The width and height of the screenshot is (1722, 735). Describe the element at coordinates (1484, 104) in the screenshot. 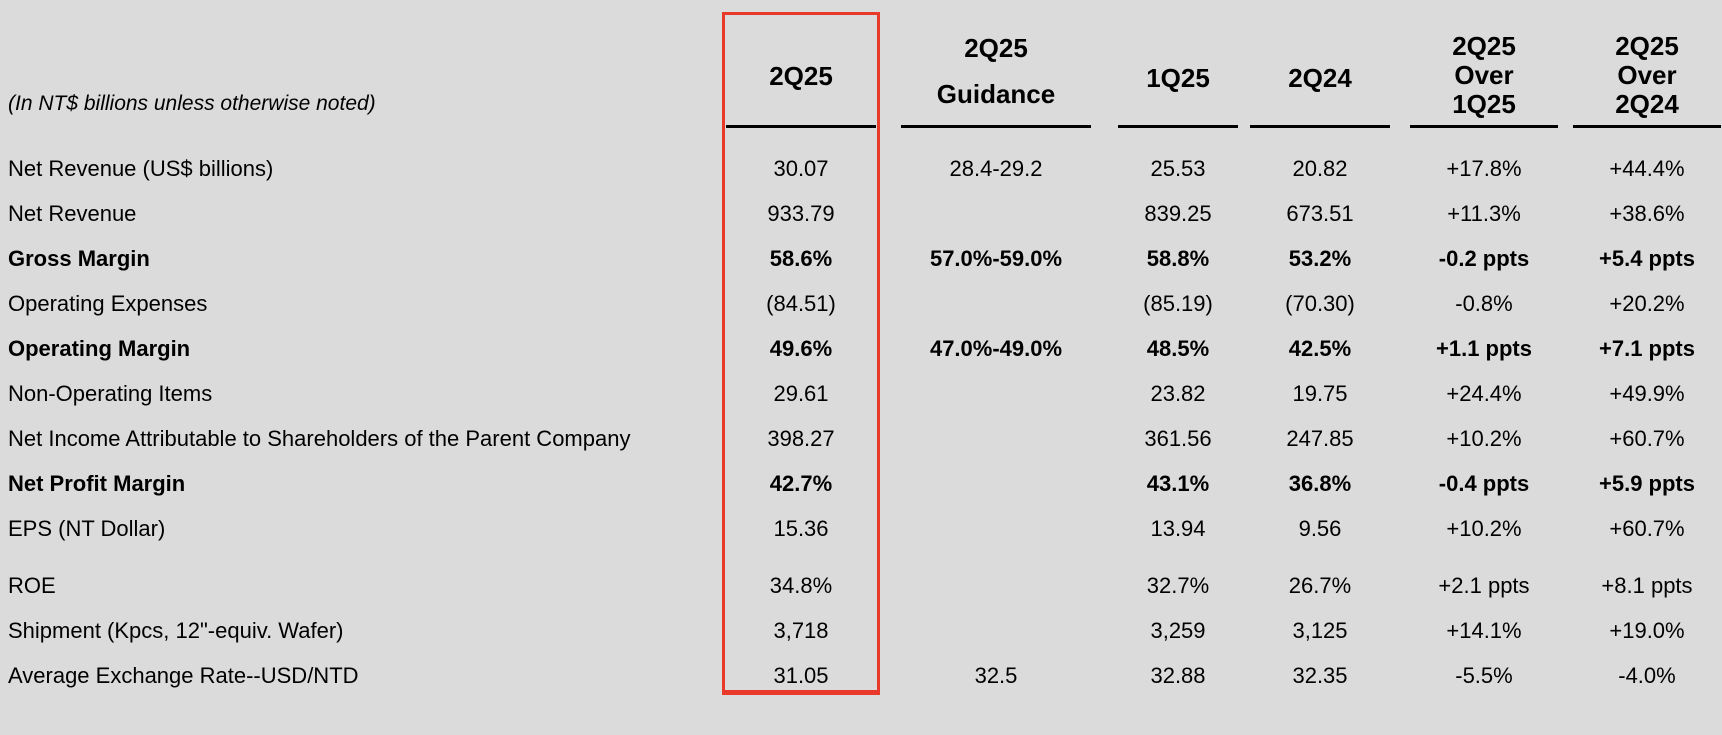

I see `header-label: 1Q25` at that location.